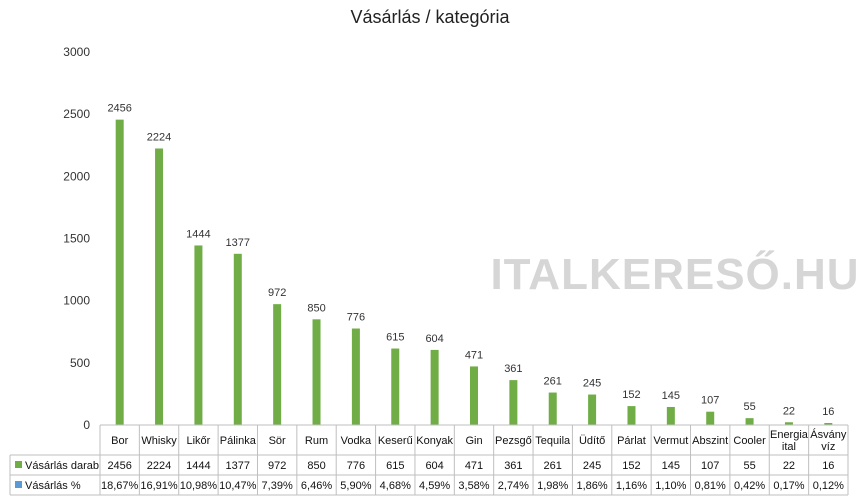 The image size is (860, 500). I want to click on category-label: Konyak, so click(434, 441).